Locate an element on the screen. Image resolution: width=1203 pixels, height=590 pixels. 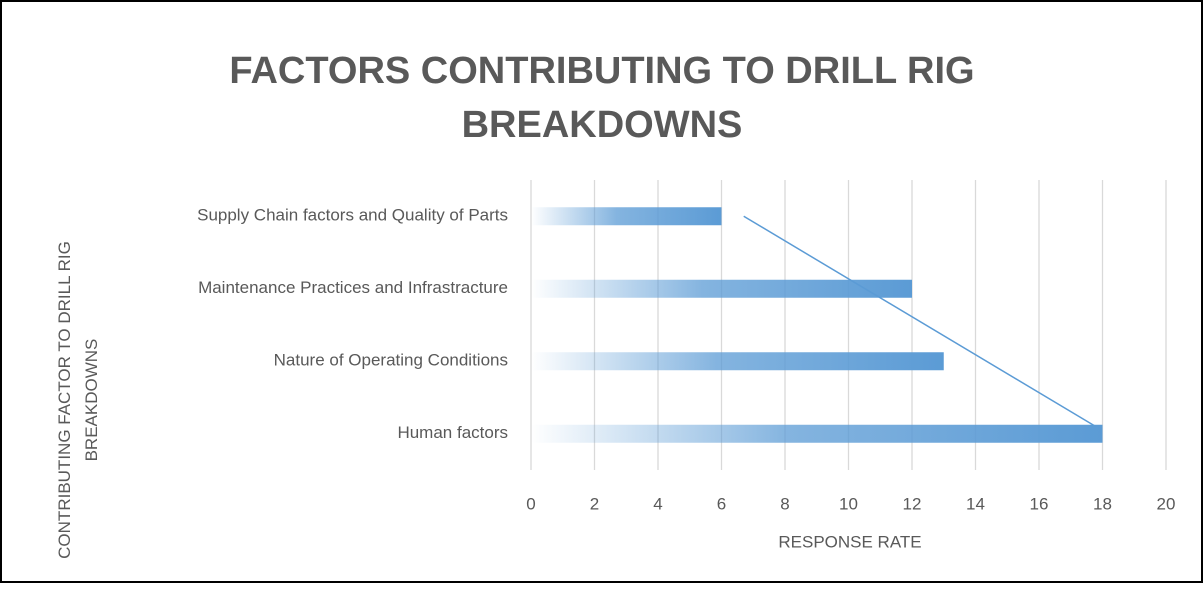
y-tick-label: Human factors is located at coordinates (452, 432).